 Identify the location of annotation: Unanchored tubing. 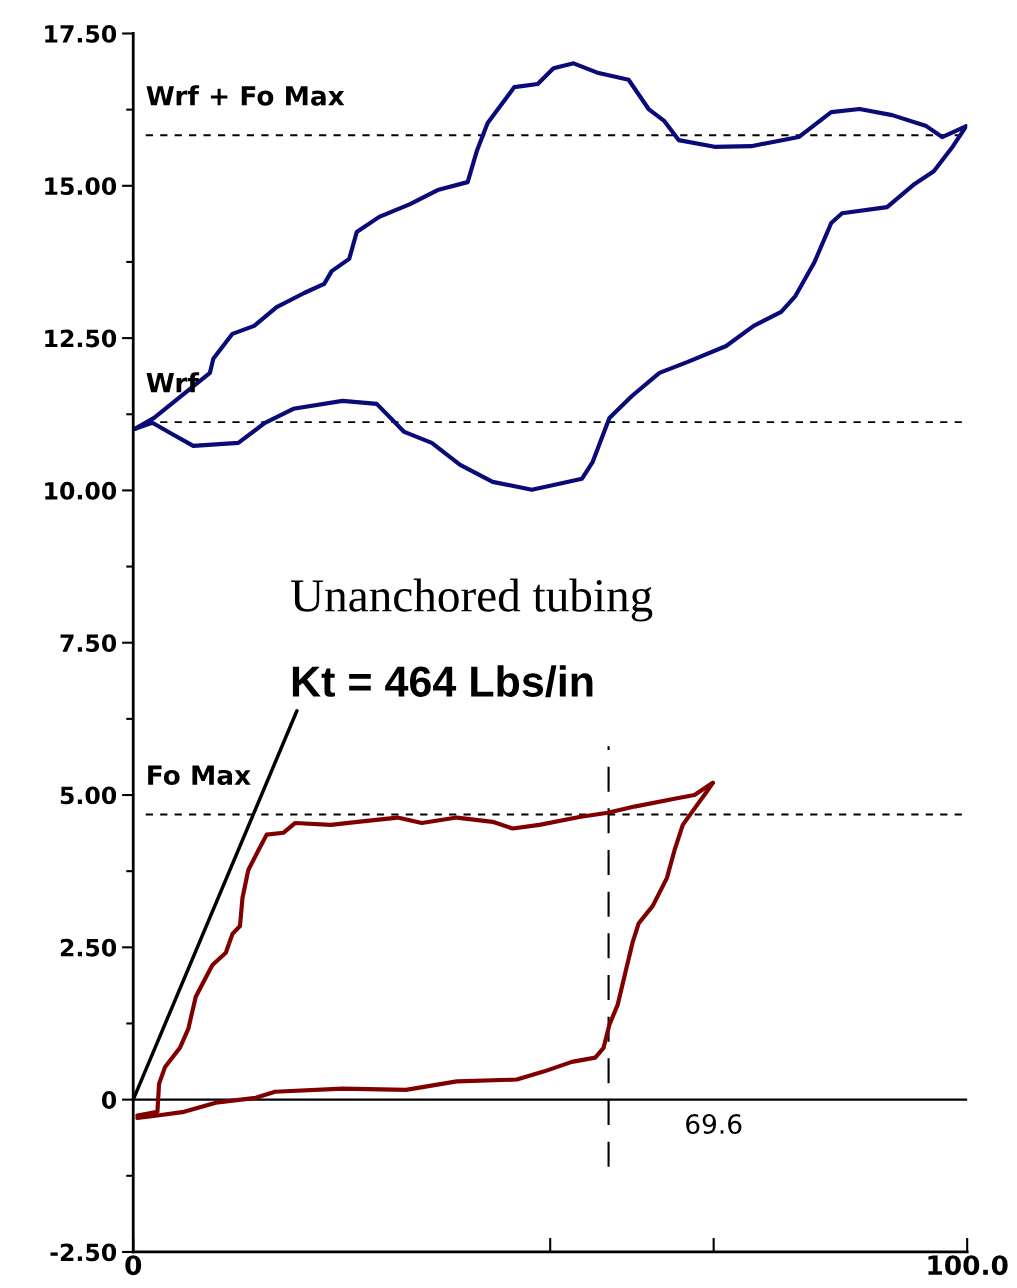
(472, 600).